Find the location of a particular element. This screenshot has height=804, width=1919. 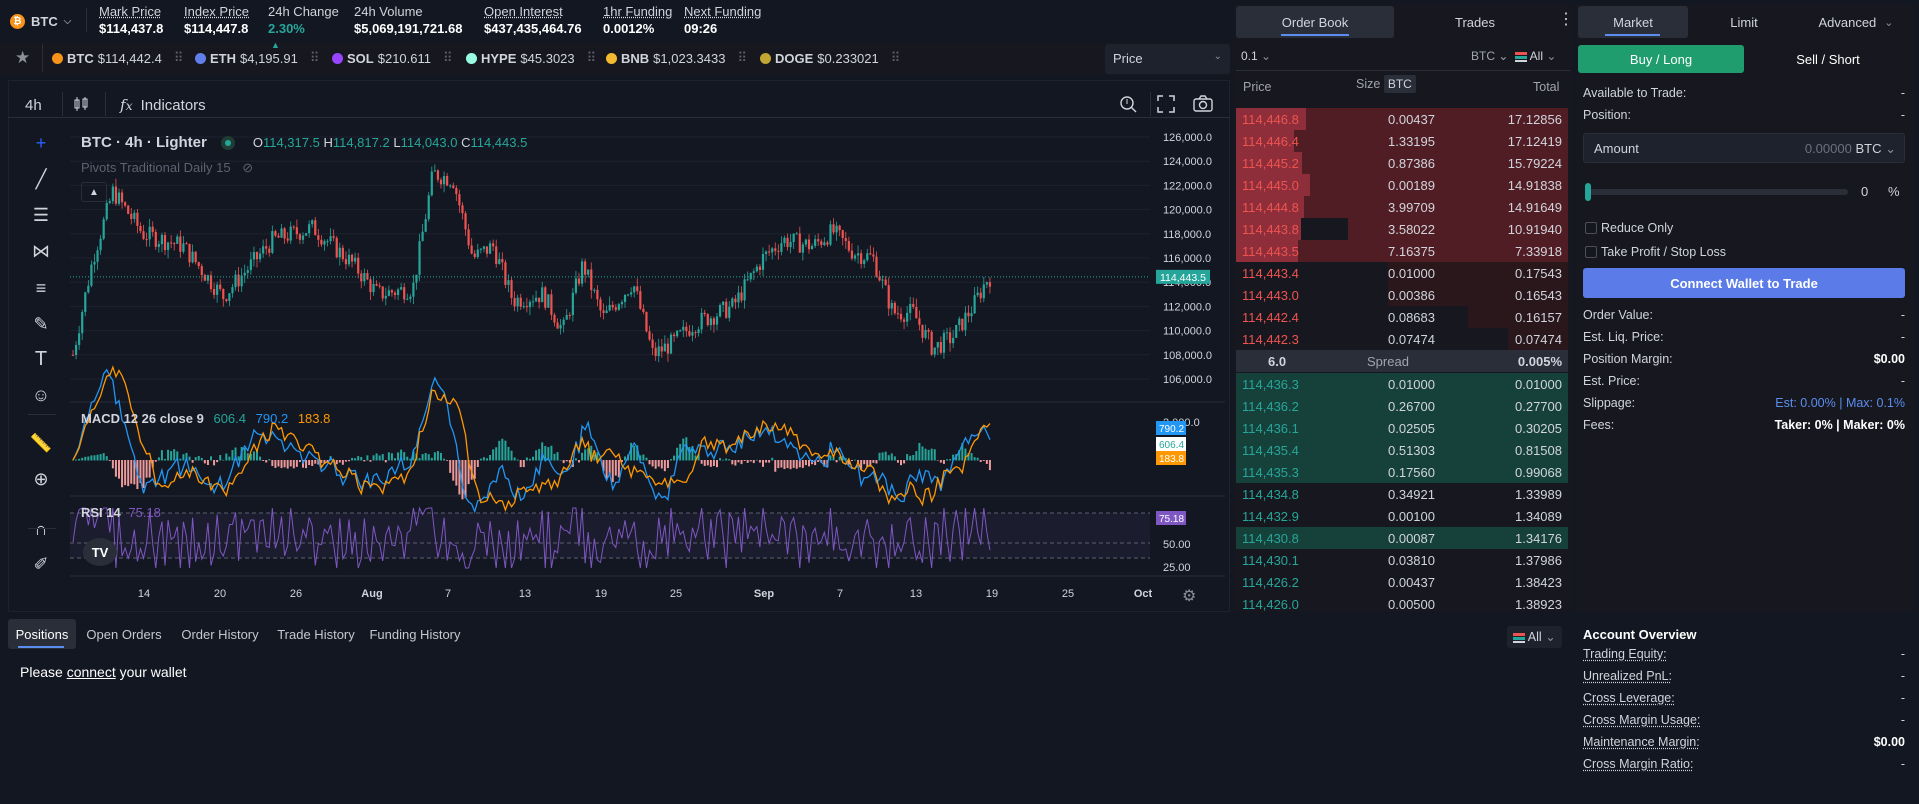

fib-retracement-icon: ≡ is located at coordinates (41, 287).